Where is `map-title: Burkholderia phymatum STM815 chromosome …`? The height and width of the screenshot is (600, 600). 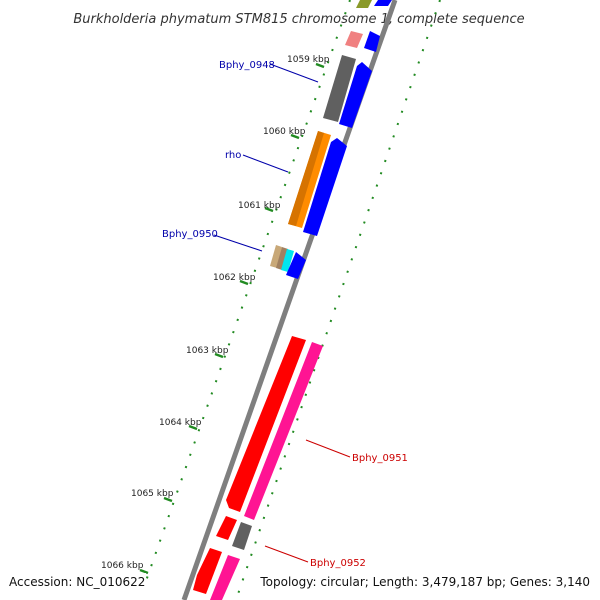
map-title: Burkholderia phymatum STM815 chromosome … is located at coordinates (298, 19).